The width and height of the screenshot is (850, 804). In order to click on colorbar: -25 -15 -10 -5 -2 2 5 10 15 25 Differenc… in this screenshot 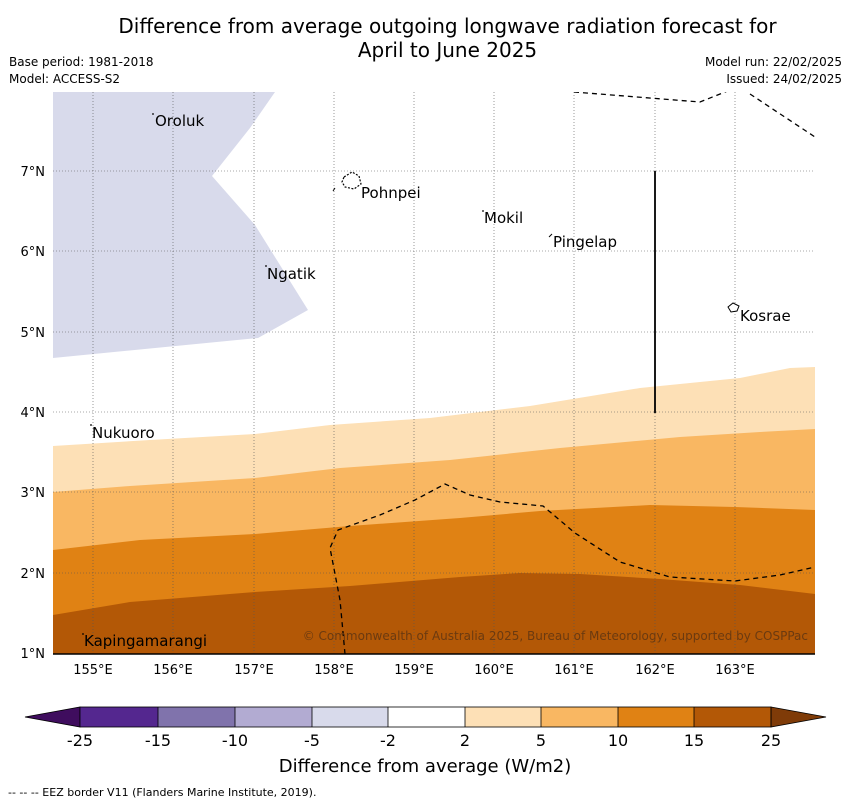, I will do `click(425, 741)`.